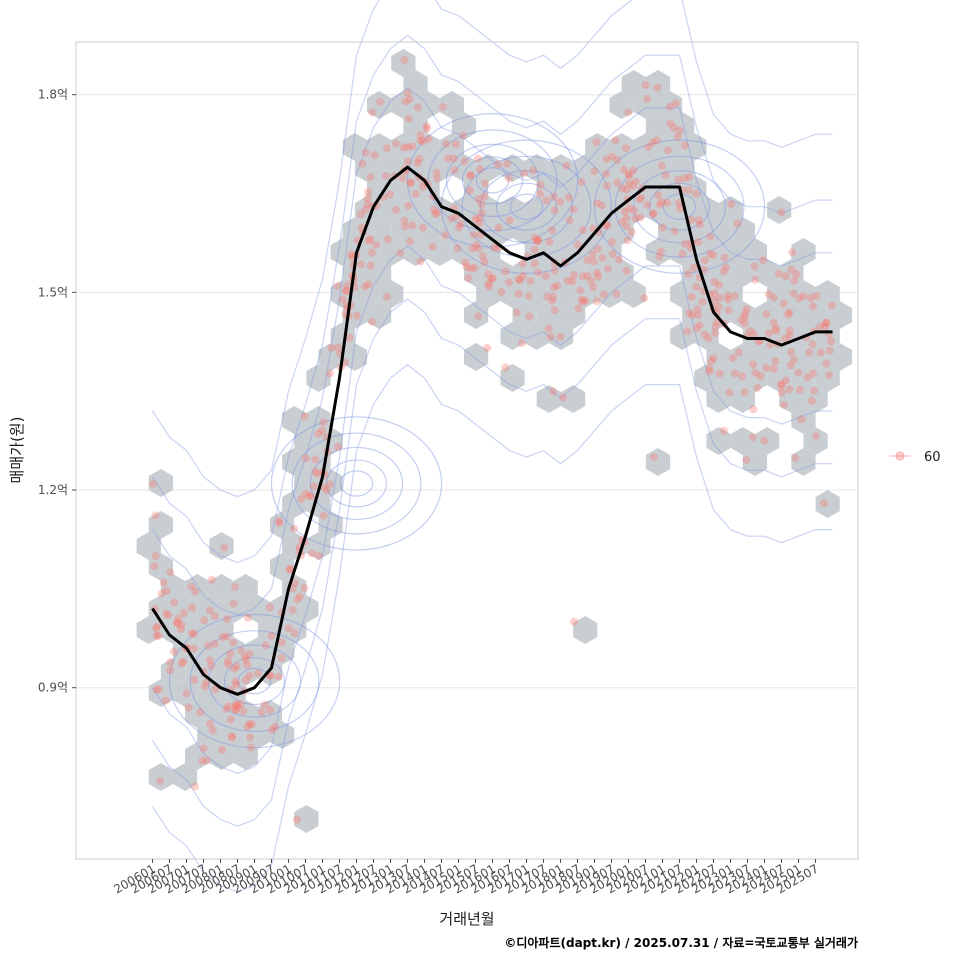 This screenshot has height=964, width=960. What do you see at coordinates (53, 292) in the screenshot?
I see `y-tick-label: 1.5억` at bounding box center [53, 292].